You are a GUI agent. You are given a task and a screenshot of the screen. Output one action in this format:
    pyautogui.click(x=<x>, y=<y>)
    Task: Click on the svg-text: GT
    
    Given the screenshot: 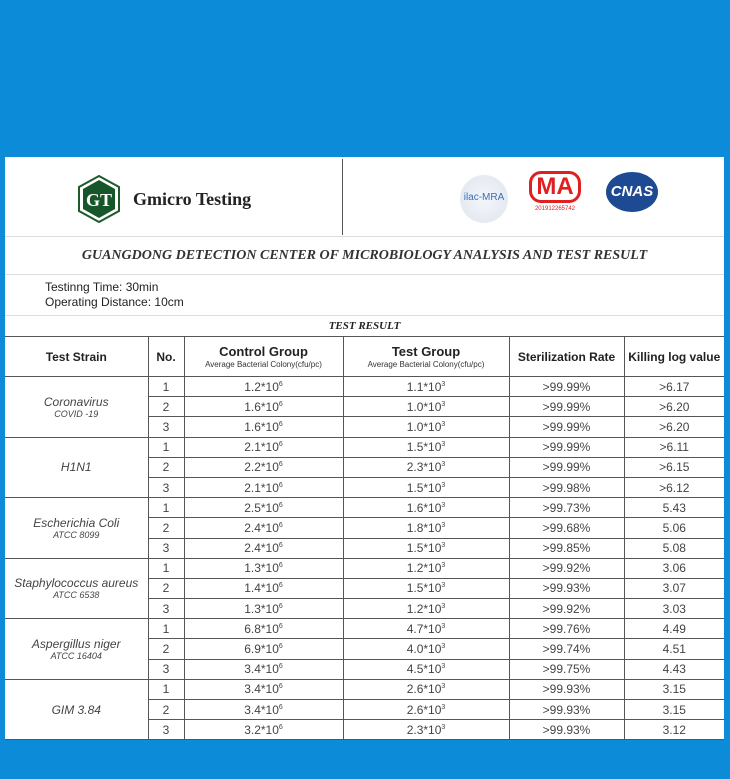 What is the action you would take?
    pyautogui.click(x=99, y=200)
    